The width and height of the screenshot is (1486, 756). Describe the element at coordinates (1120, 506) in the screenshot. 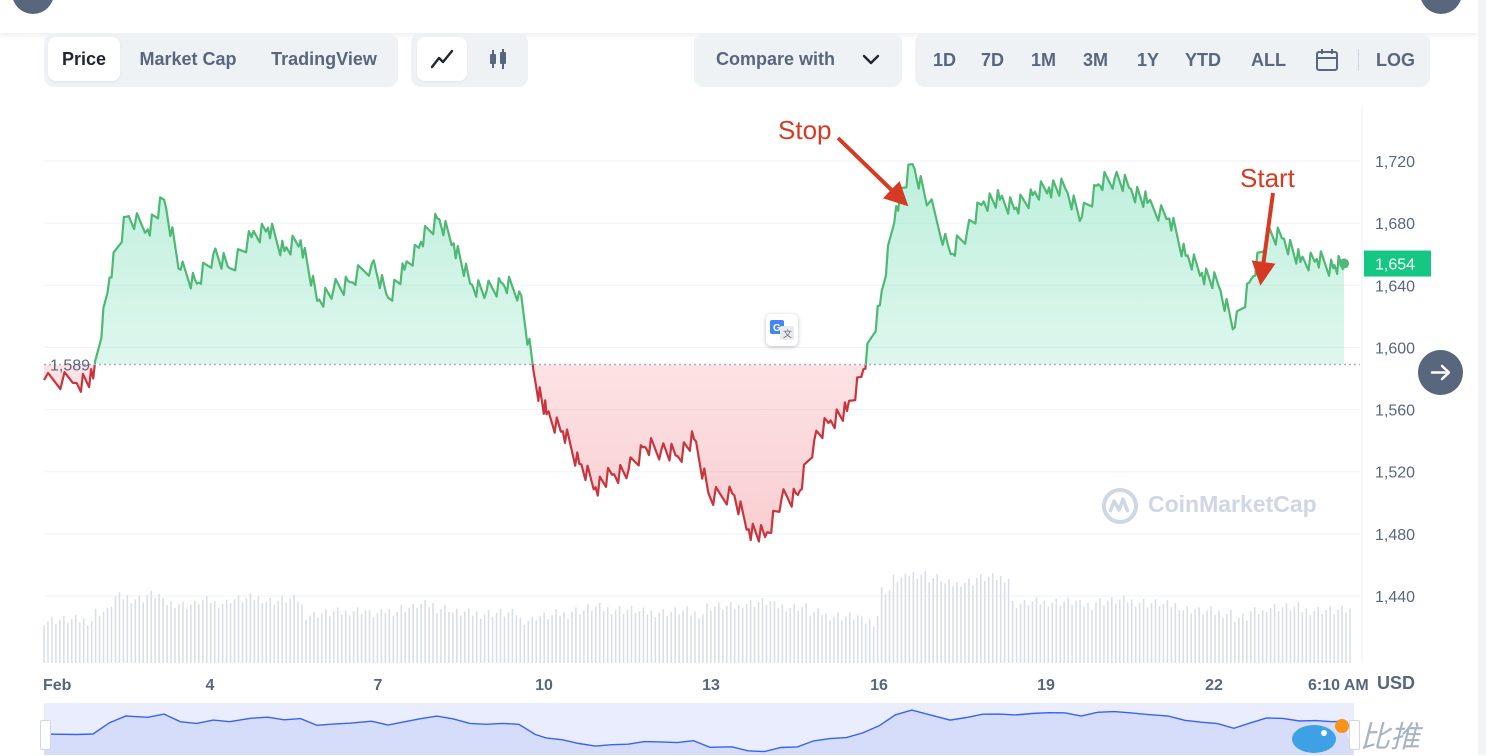

I see `coinmarketcap-logo-icon` at that location.